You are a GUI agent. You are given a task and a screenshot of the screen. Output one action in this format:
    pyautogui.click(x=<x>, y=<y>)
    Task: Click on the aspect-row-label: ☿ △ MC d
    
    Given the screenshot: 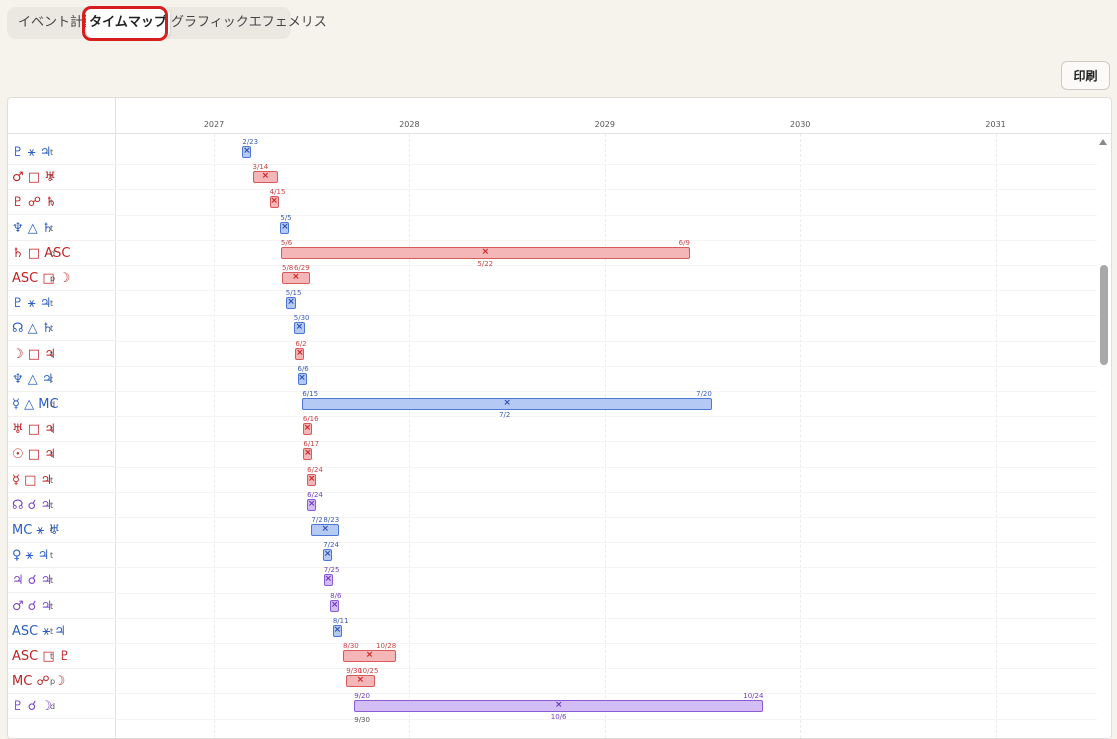 What is the action you would take?
    pyautogui.click(x=62, y=404)
    